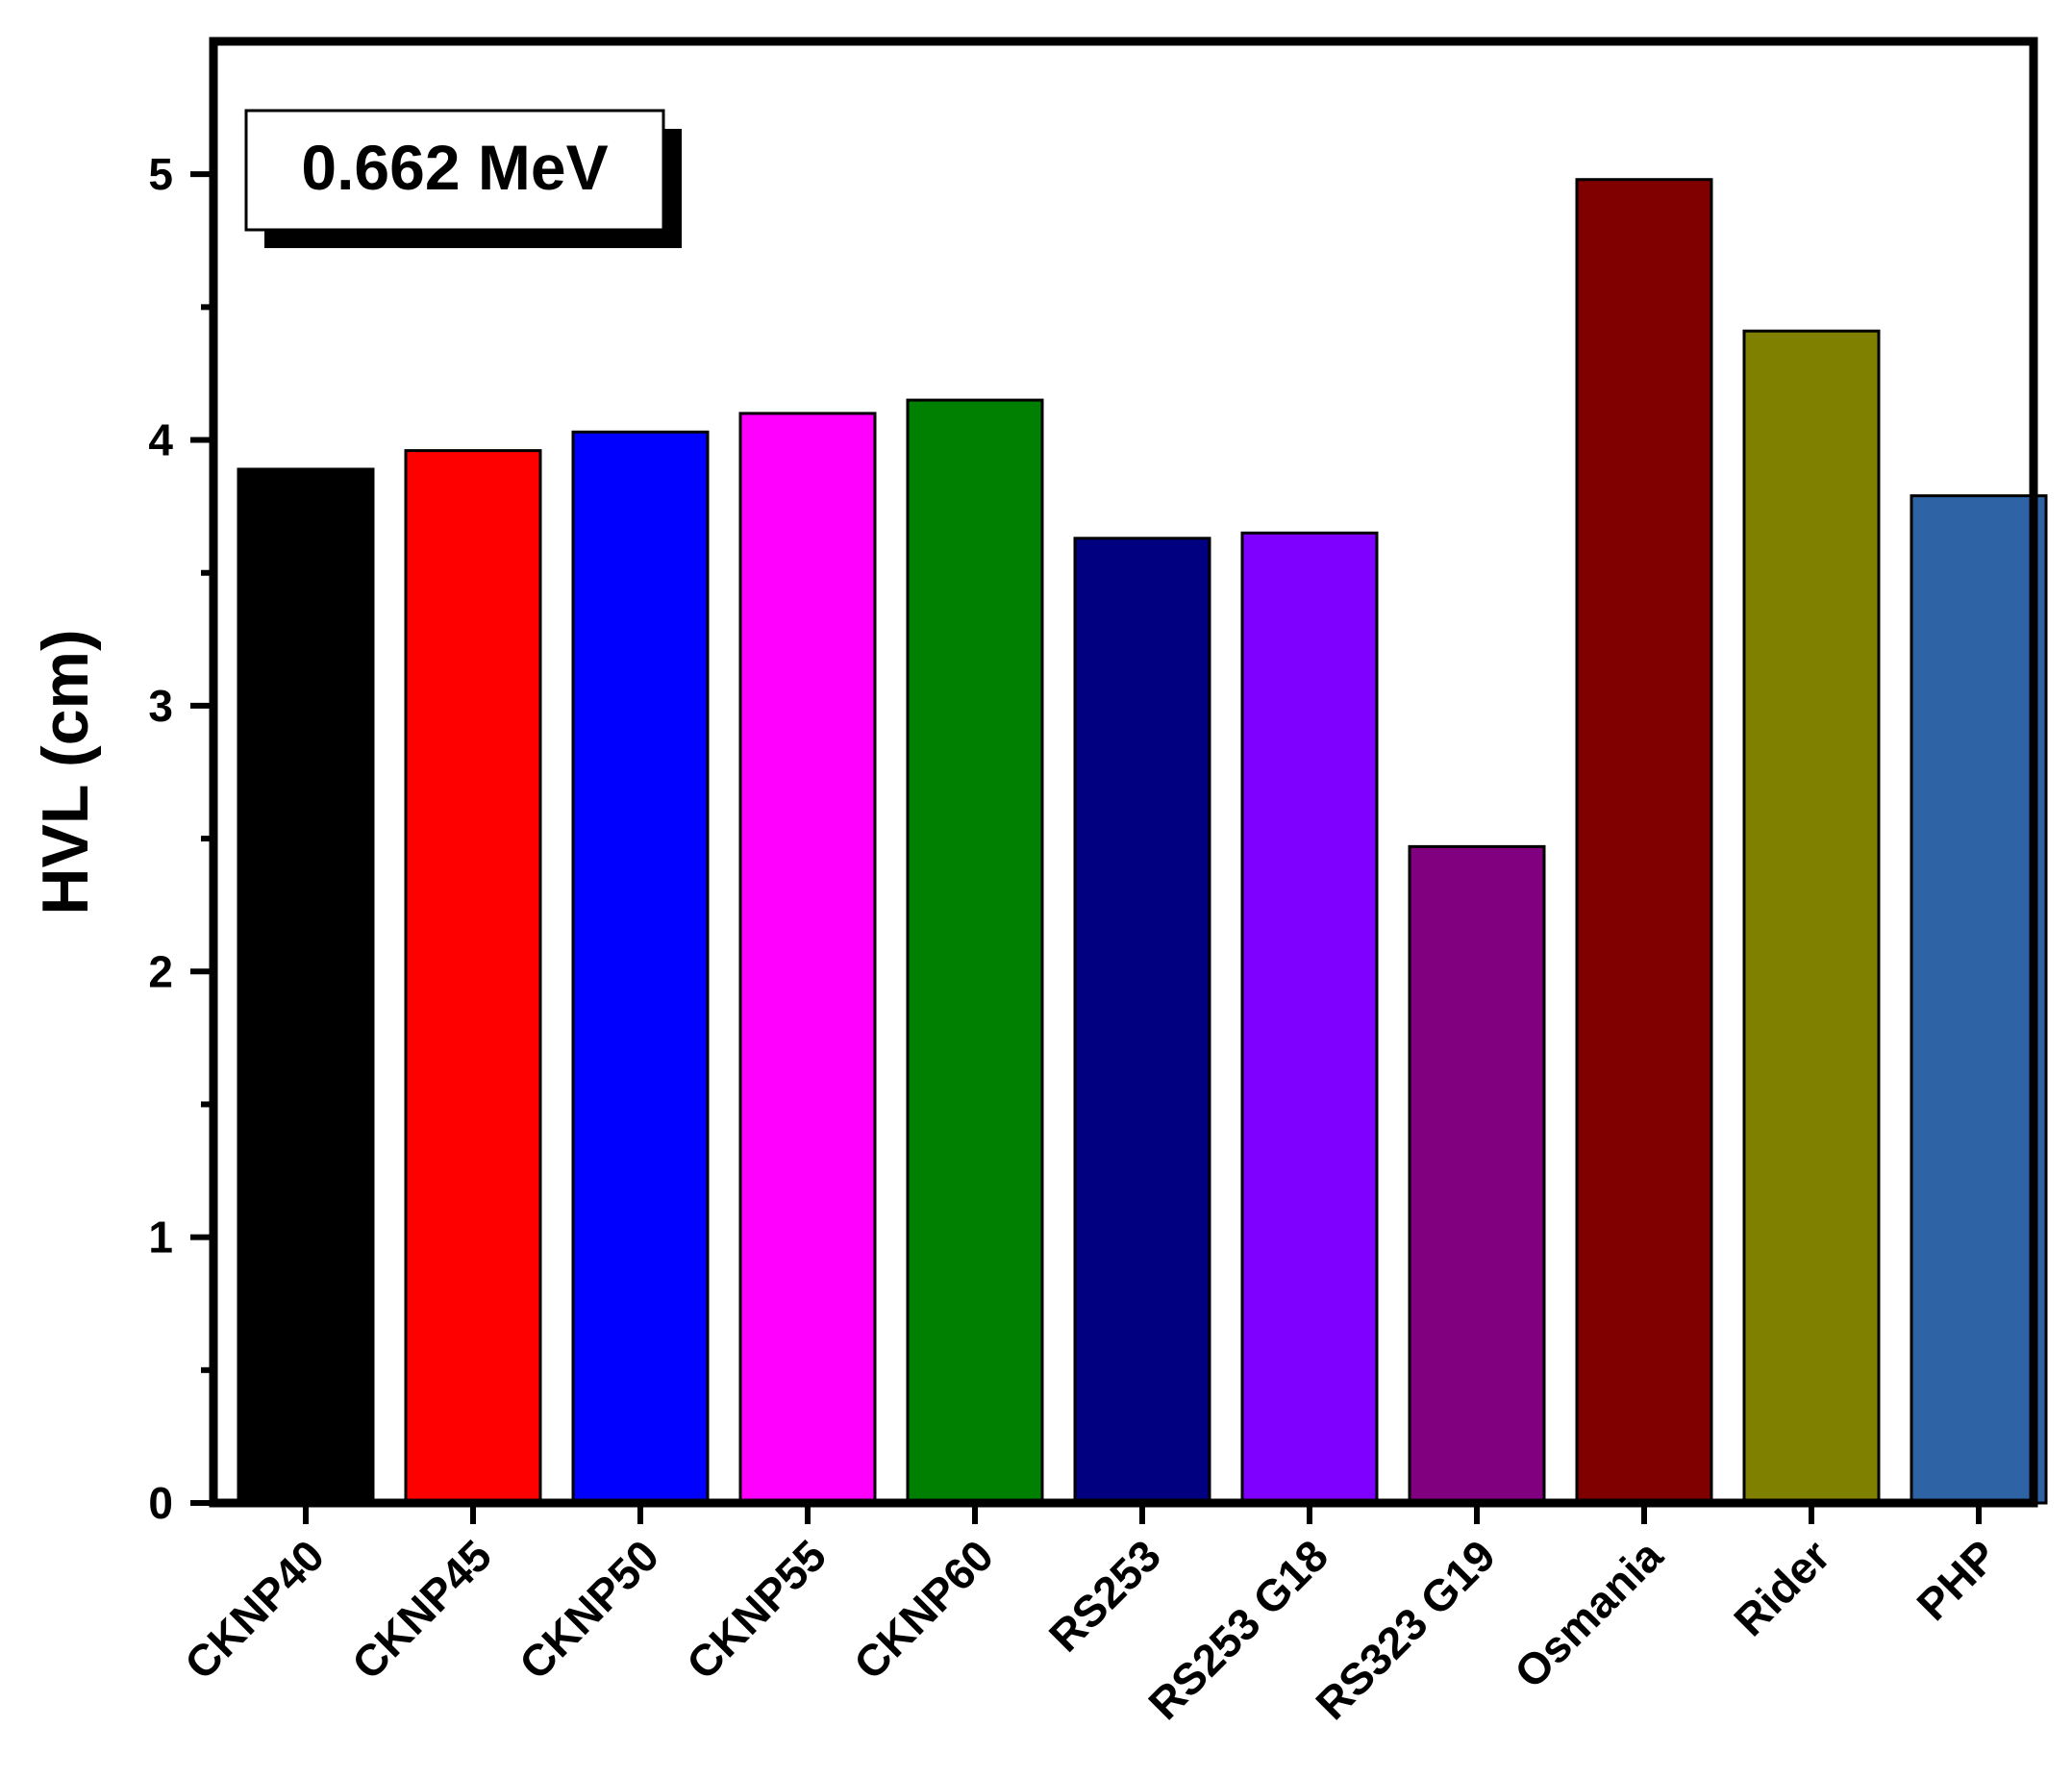 This screenshot has height=1778, width=2072. What do you see at coordinates (1237, 1629) in the screenshot?
I see `x-tick-label: RS253 G18` at bounding box center [1237, 1629].